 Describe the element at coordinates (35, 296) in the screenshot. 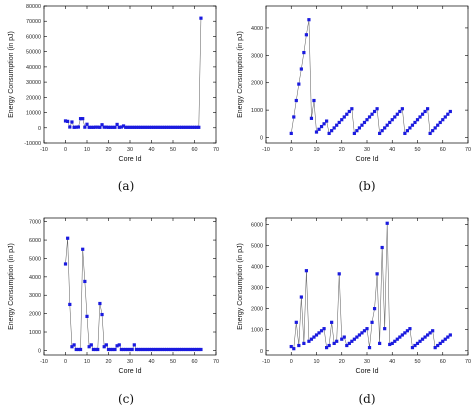

I see `y-tick-label: 3000` at that location.